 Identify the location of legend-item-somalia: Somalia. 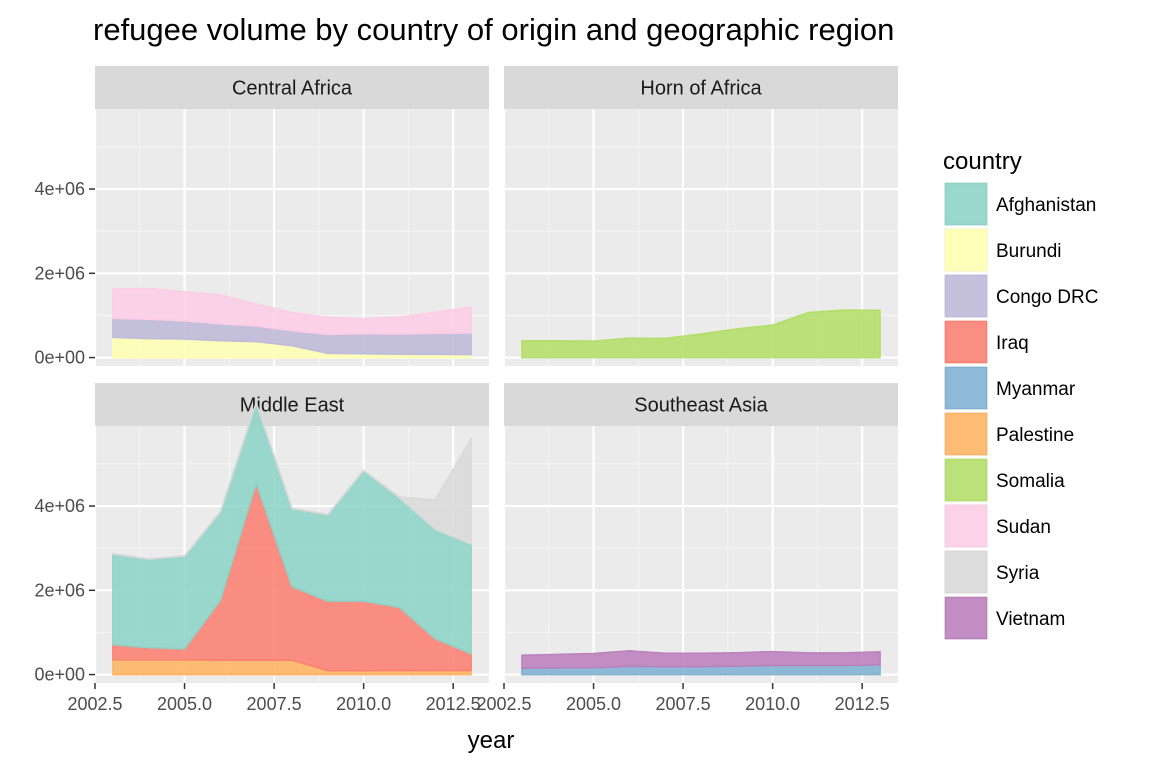
(1004, 480).